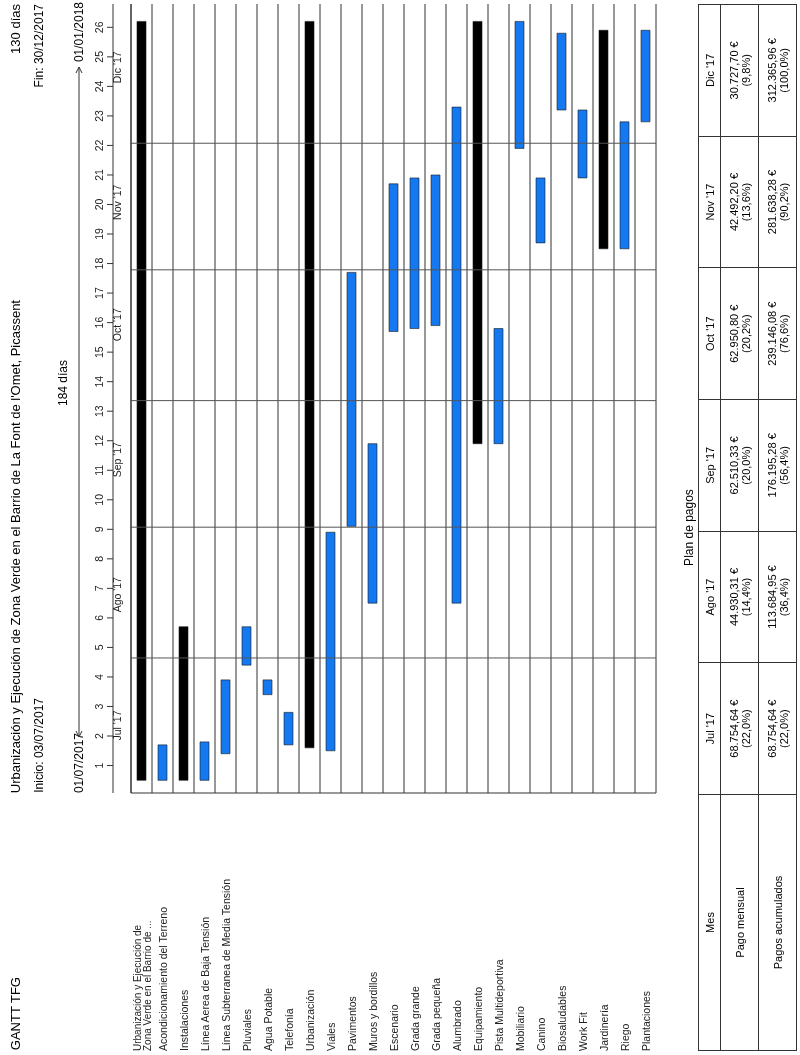 Image resolution: width=800 pixels, height=1055 pixels. What do you see at coordinates (79, 762) in the screenshot?
I see `text: 01/07/2017` at bounding box center [79, 762].